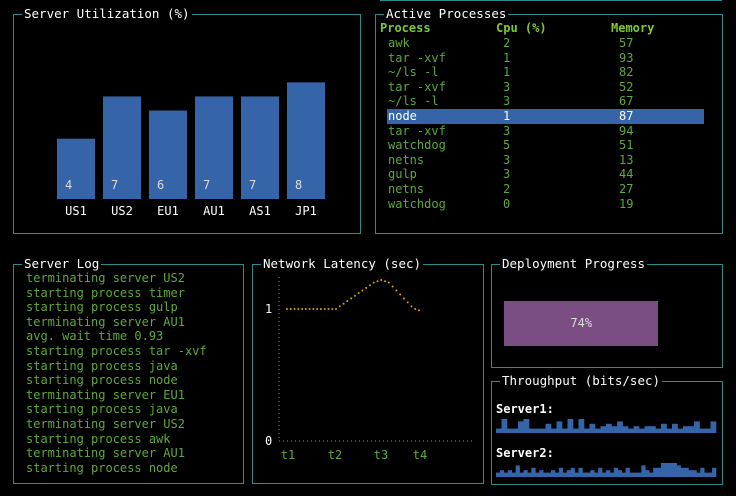  What do you see at coordinates (521, 28) in the screenshot?
I see `column-header-cpu: Cpu (%)` at bounding box center [521, 28].